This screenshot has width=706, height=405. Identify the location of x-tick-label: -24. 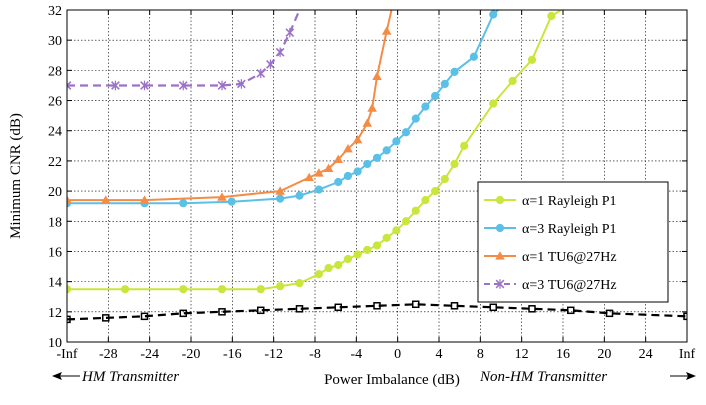
(149, 354).